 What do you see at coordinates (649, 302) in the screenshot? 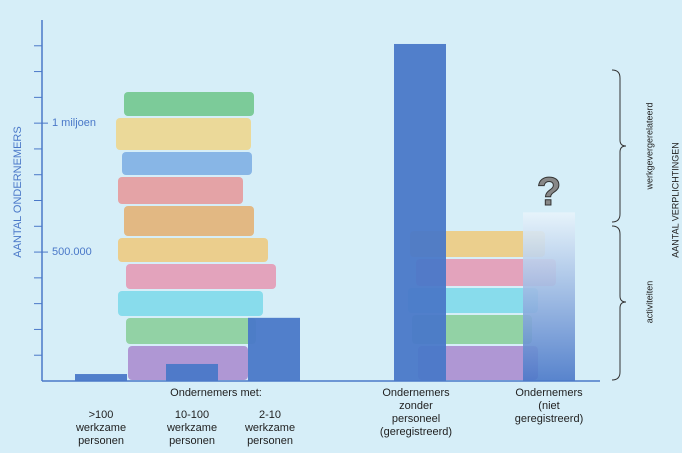
I see `bracket-label: activiteiten` at bounding box center [649, 302].